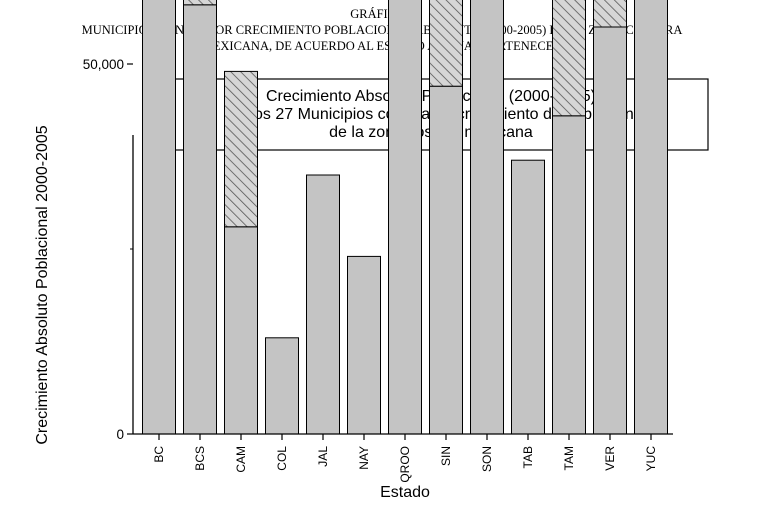 The height and width of the screenshot is (505, 764). I want to click on x-tick-label-cam: CAM, so click(241, 459).